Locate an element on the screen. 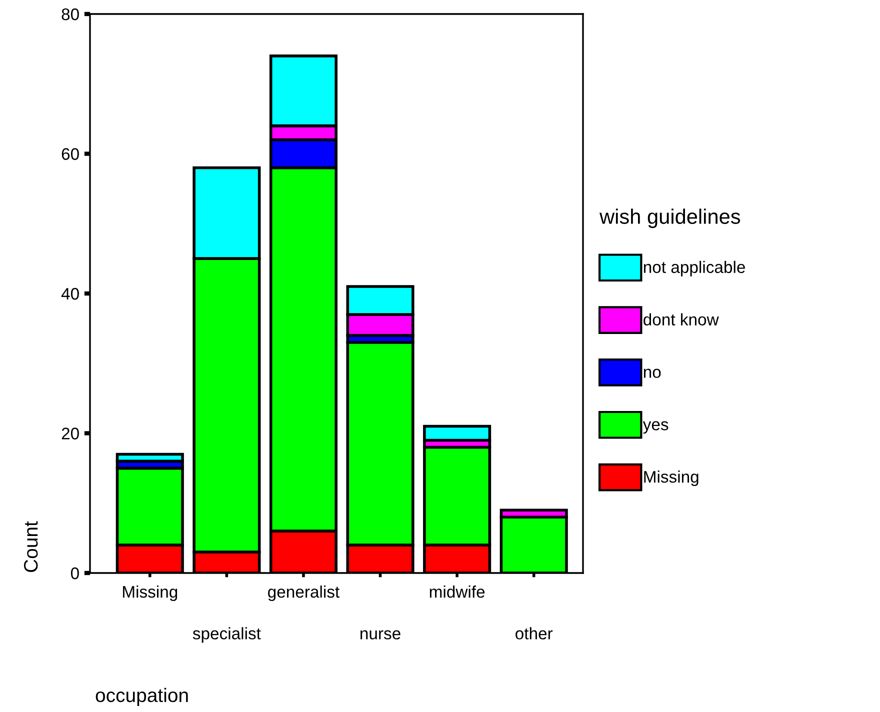 Image resolution: width=880 pixels, height=712 pixels. x-tick-label: generalist is located at coordinates (304, 594).